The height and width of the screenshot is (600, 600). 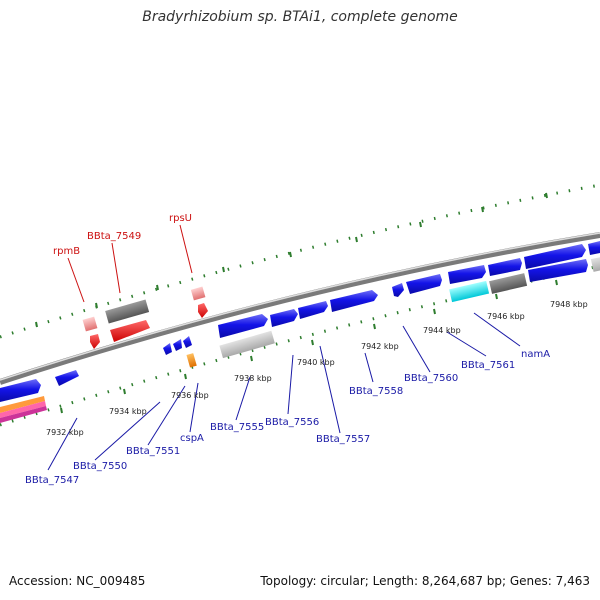 I want to click on outer-features, so click(x=145, y=317).